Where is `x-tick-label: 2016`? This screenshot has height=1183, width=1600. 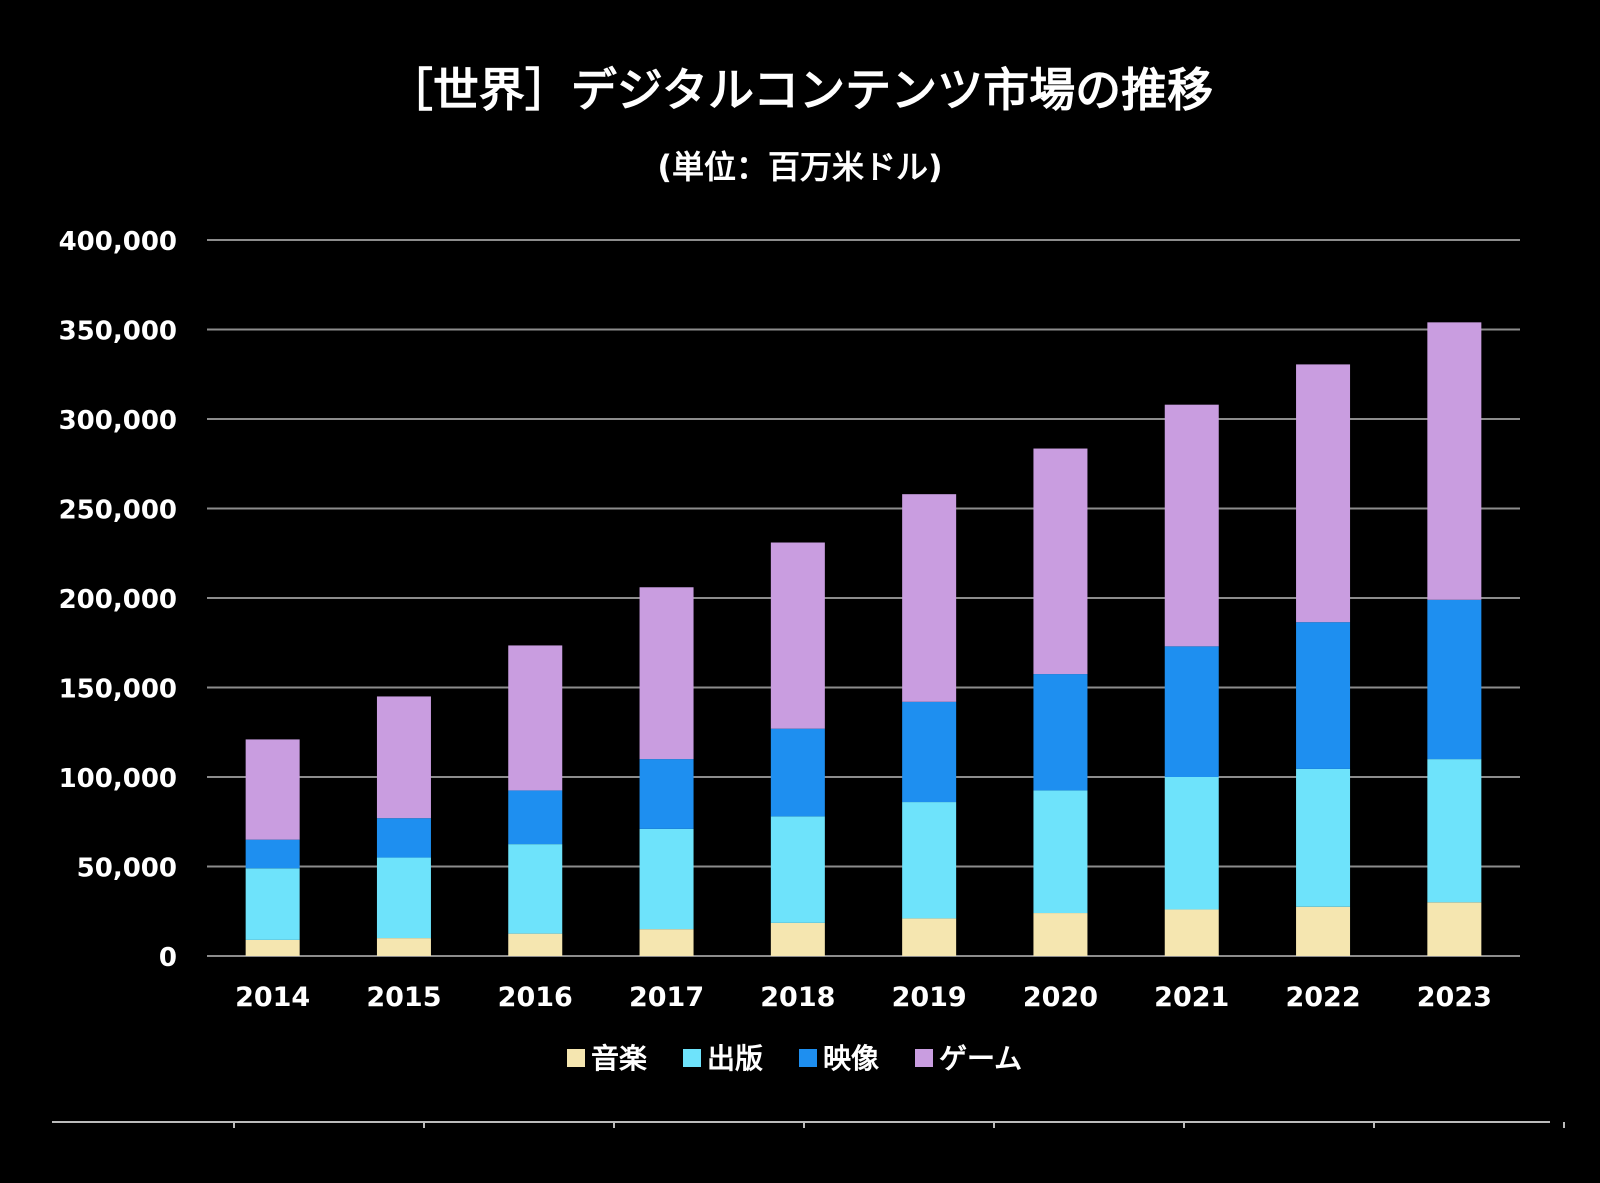 x-tick-label: 2016 is located at coordinates (535, 997).